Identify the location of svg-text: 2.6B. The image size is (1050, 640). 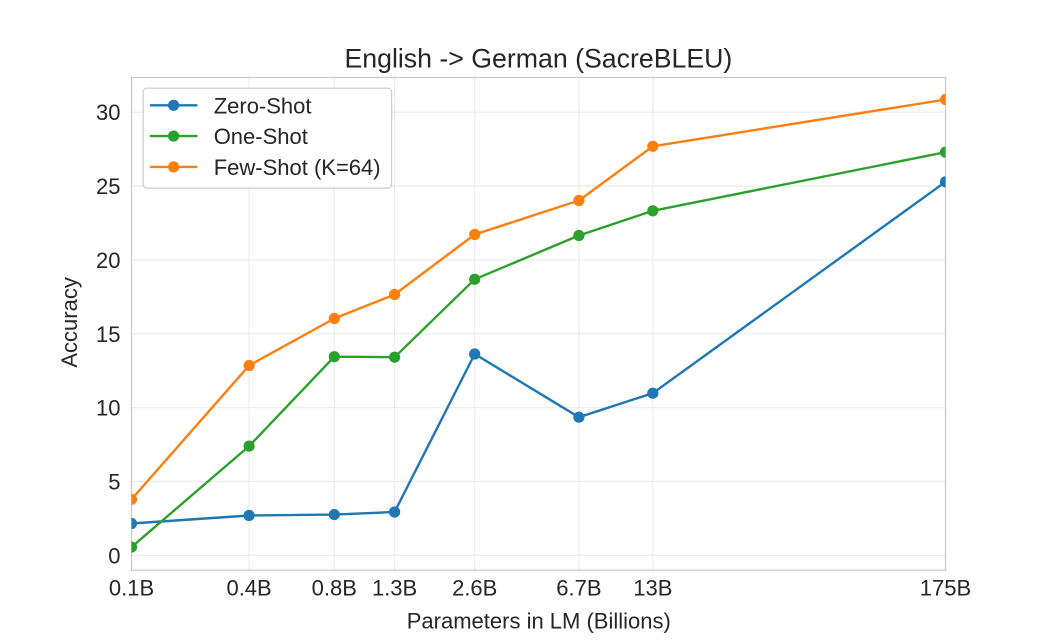
(474, 588).